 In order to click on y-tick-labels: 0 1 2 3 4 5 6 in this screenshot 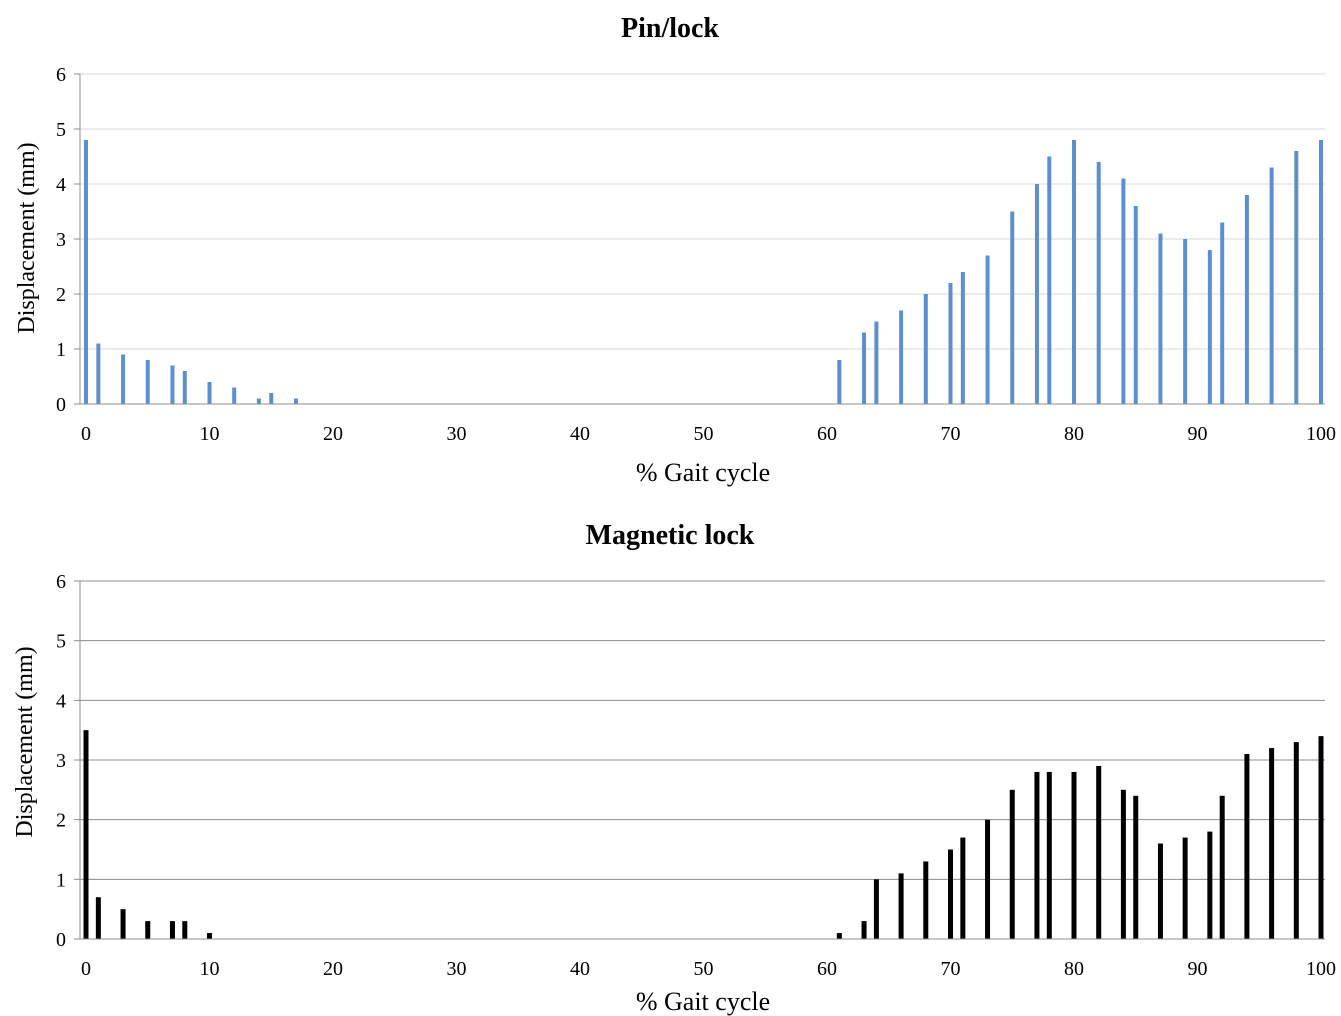, I will do `click(61, 761)`.